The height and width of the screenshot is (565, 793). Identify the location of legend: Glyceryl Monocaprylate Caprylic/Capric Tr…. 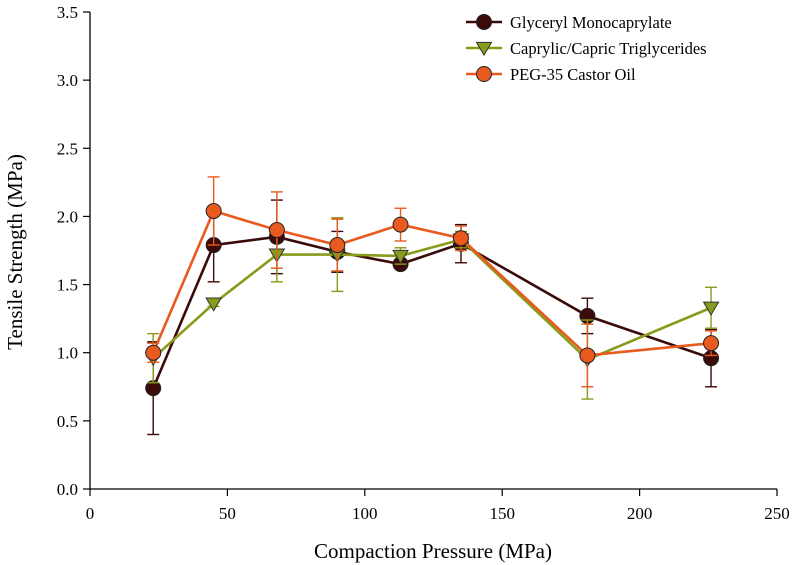
(586, 48).